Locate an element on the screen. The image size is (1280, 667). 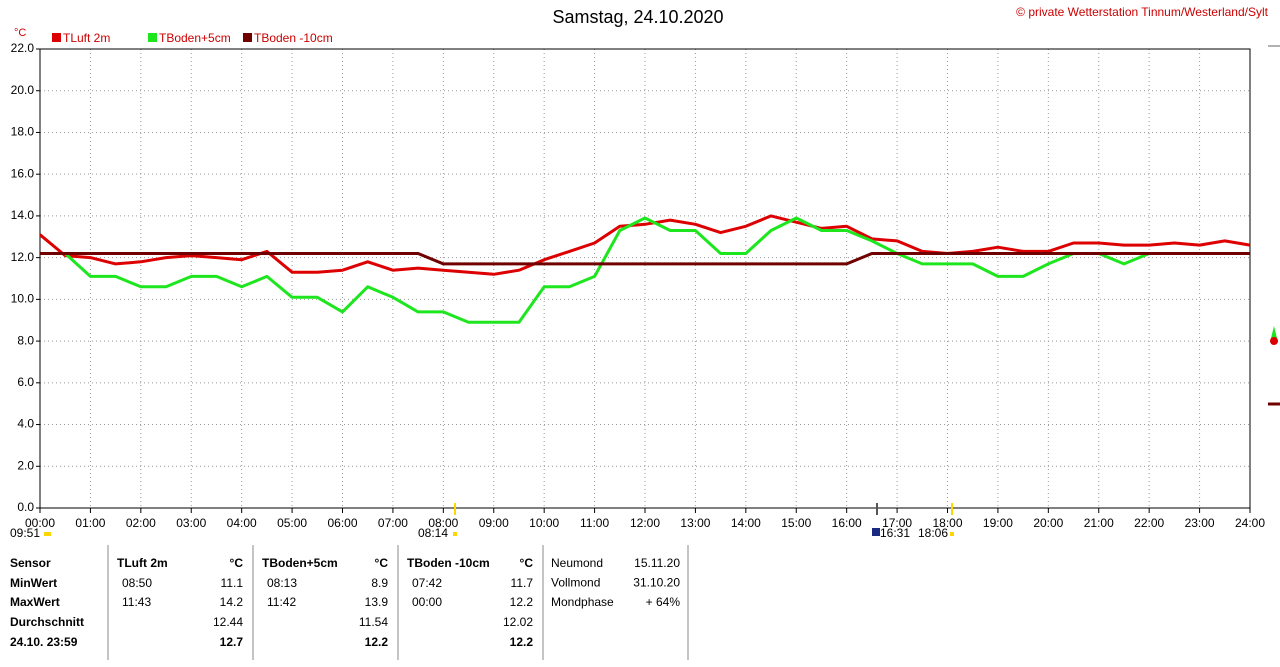
moon-value: + 64% is located at coordinates (663, 602).